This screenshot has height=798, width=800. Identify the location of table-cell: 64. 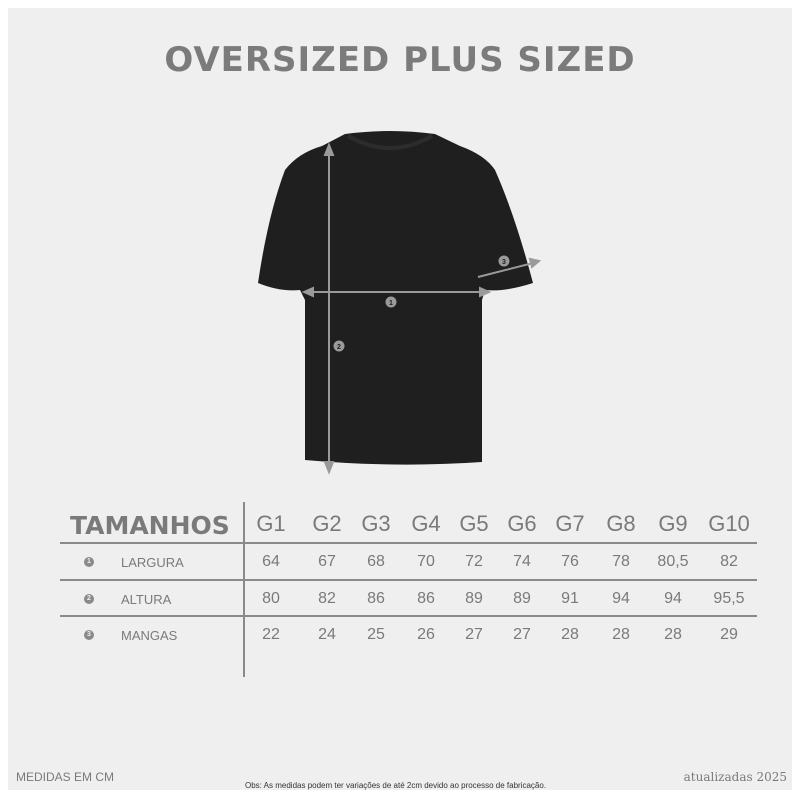
(271, 561).